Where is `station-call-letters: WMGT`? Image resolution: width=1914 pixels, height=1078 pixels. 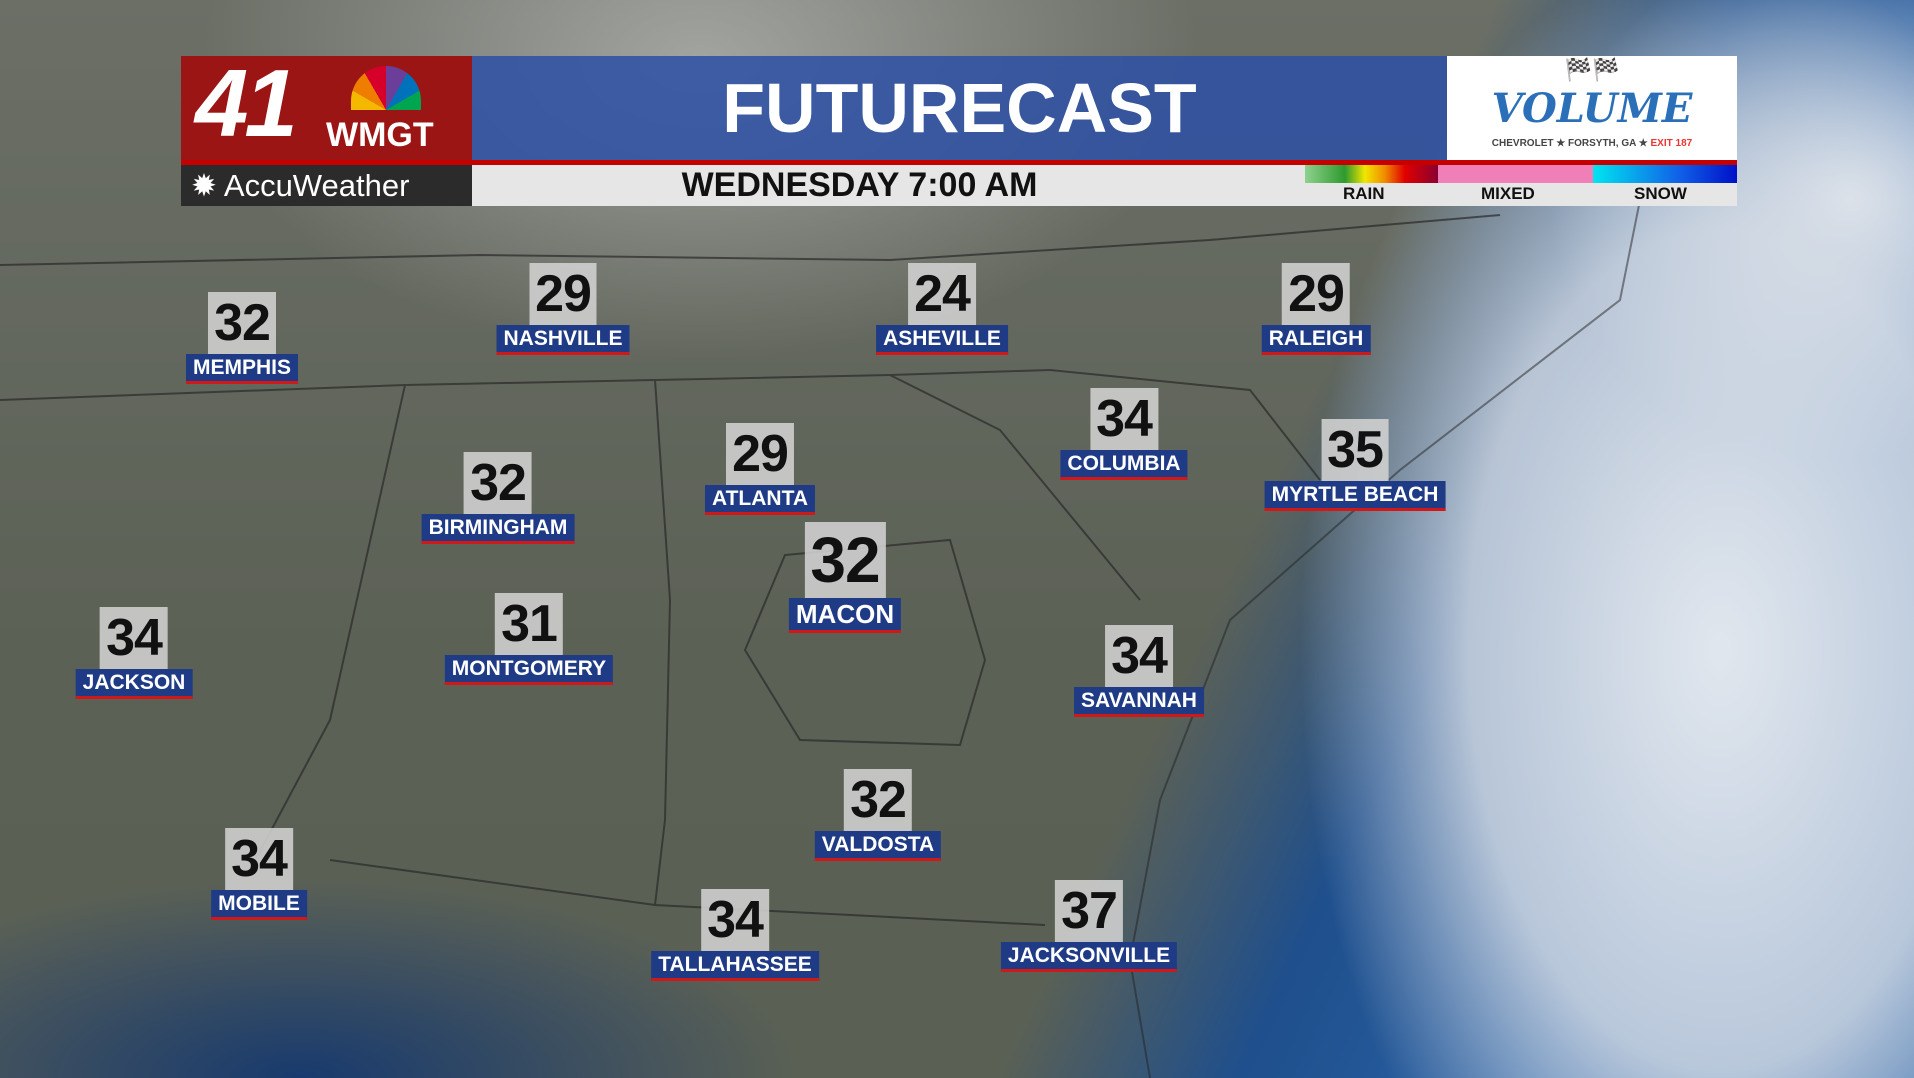 station-call-letters: WMGT is located at coordinates (380, 135).